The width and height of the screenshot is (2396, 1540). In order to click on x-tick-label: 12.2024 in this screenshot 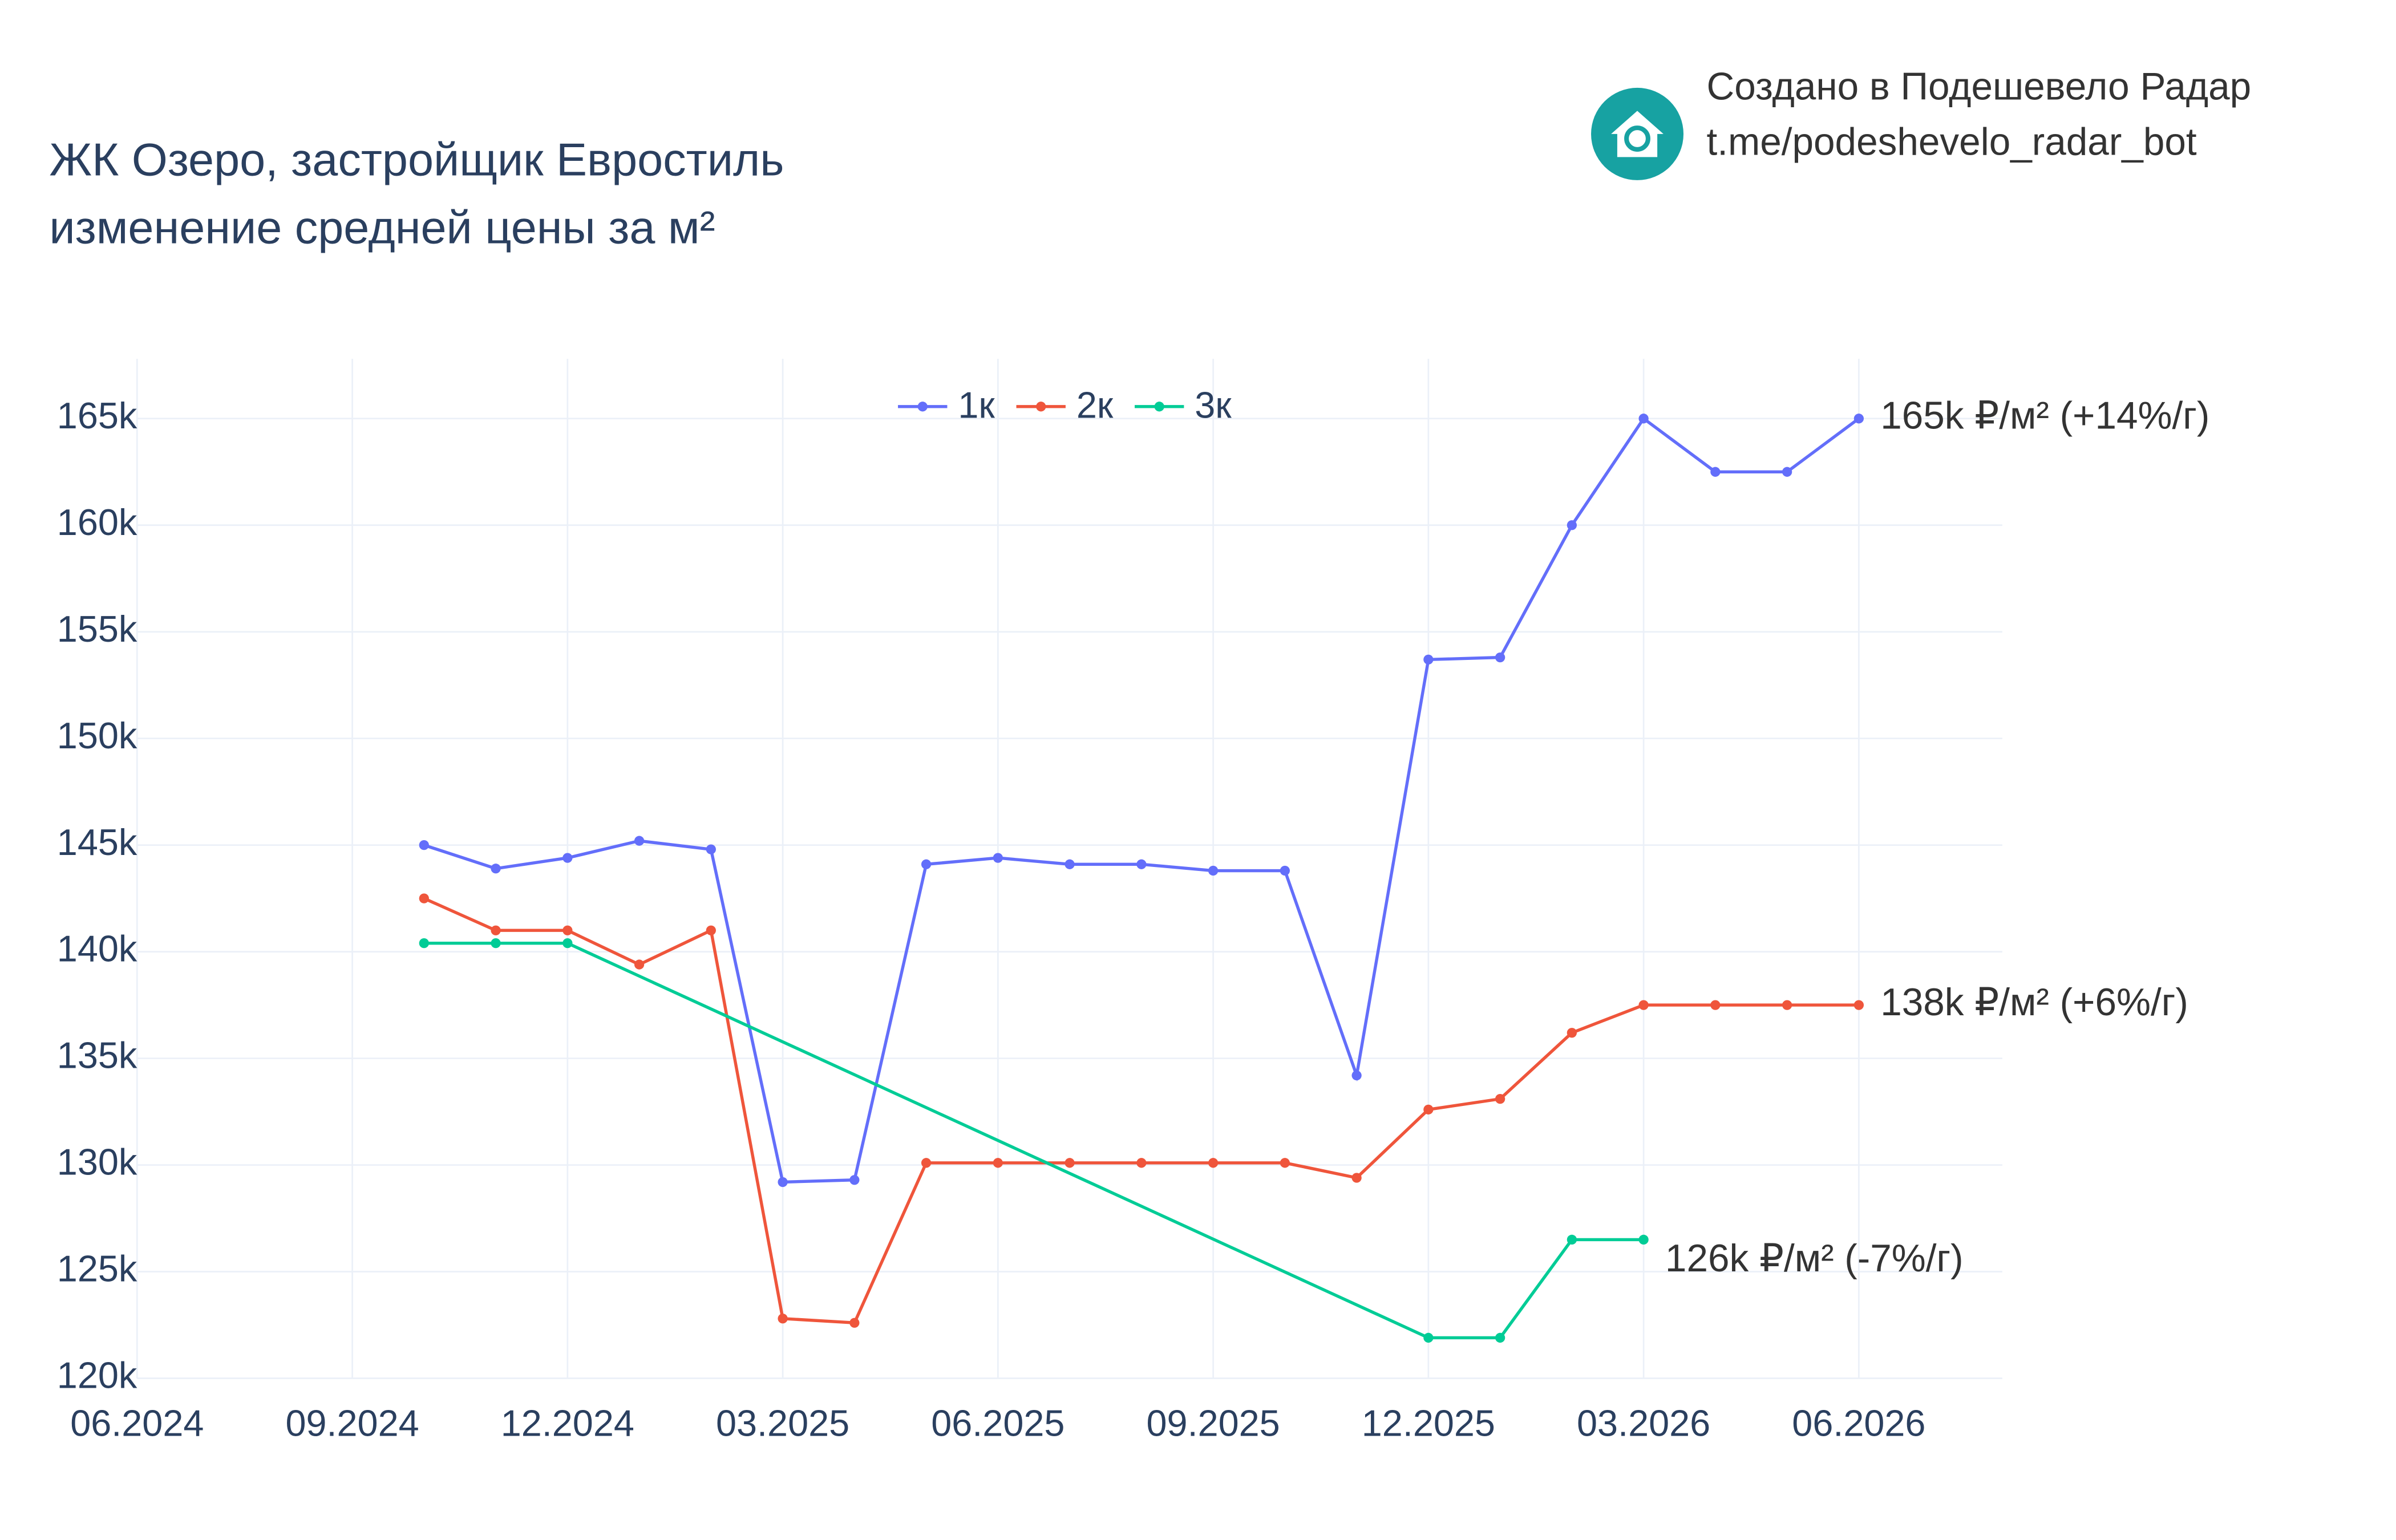, I will do `click(567, 1423)`.